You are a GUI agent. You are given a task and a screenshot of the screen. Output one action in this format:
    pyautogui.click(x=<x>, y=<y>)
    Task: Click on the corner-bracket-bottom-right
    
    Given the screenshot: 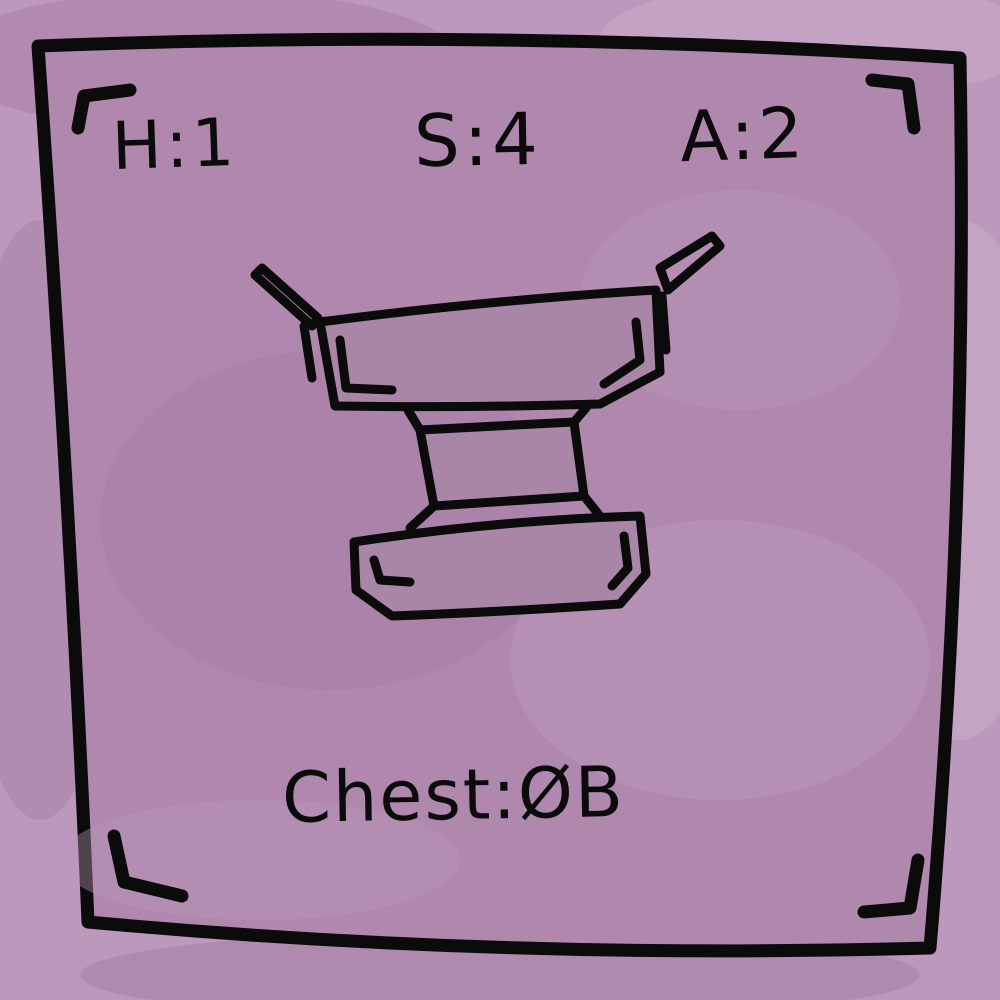 What is the action you would take?
    pyautogui.click(x=891, y=886)
    